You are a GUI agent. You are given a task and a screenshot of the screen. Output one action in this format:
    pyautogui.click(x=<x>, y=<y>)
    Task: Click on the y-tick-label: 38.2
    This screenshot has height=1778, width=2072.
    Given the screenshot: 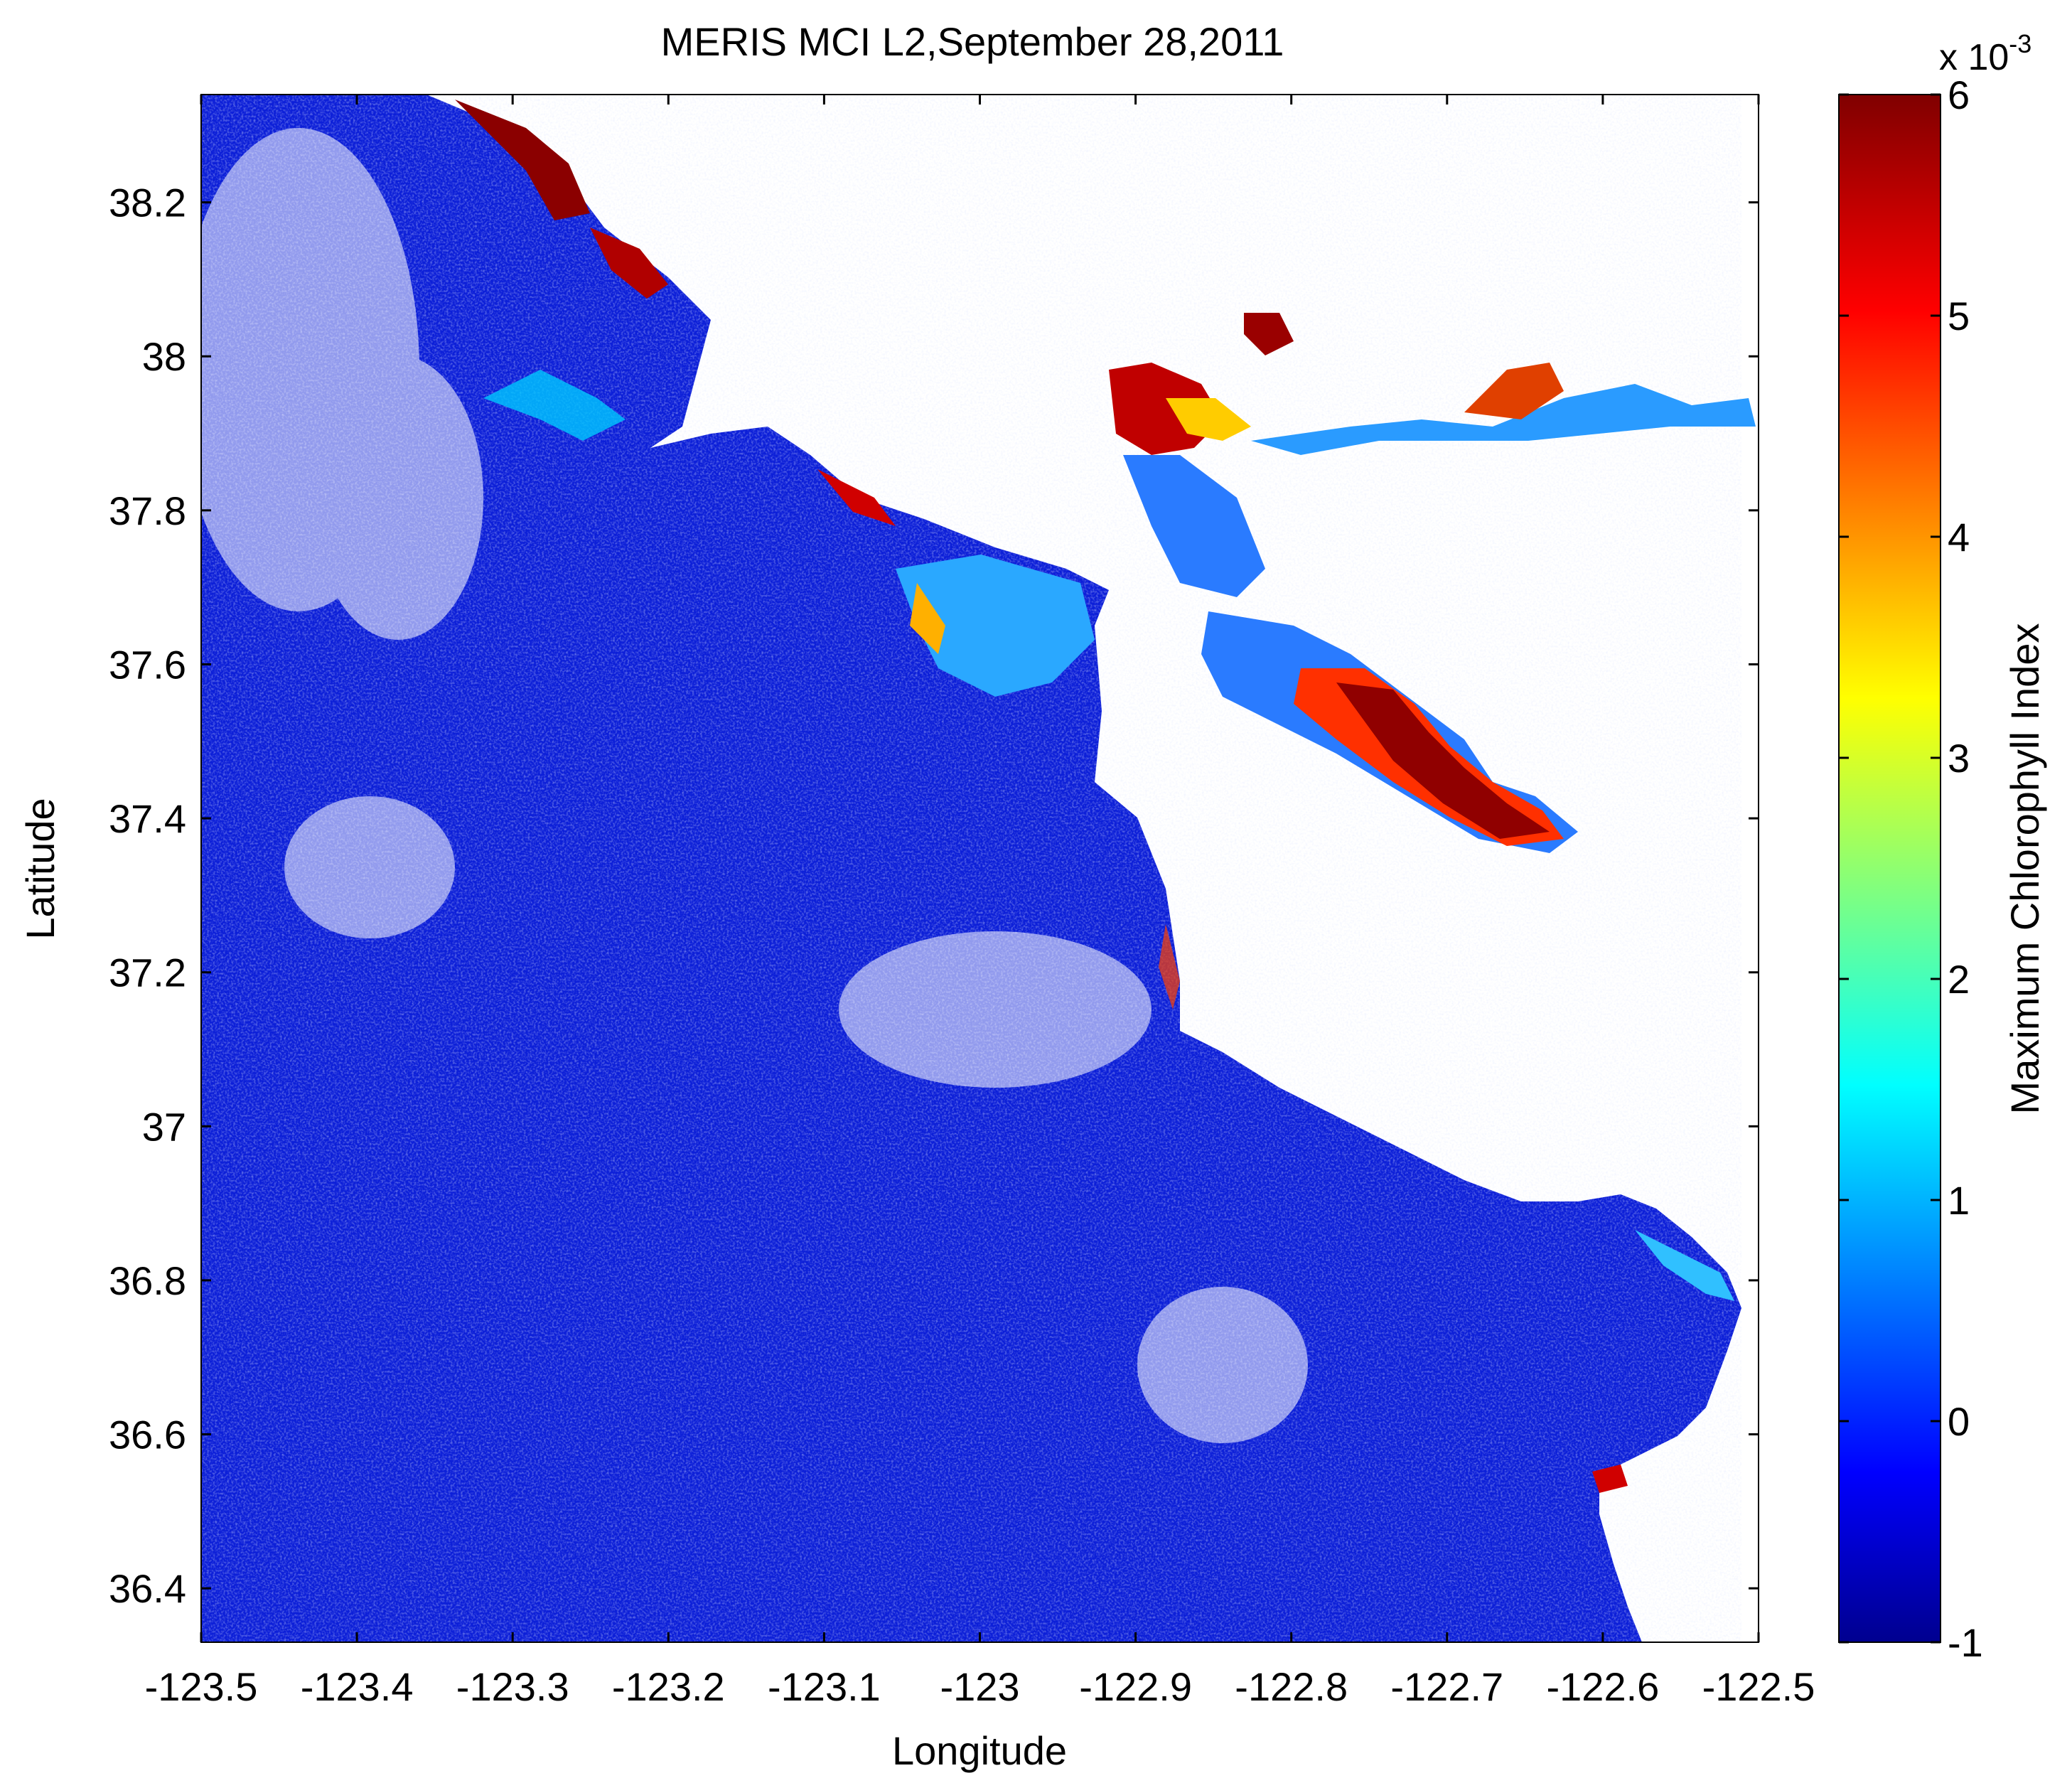 What is the action you would take?
    pyautogui.click(x=148, y=203)
    